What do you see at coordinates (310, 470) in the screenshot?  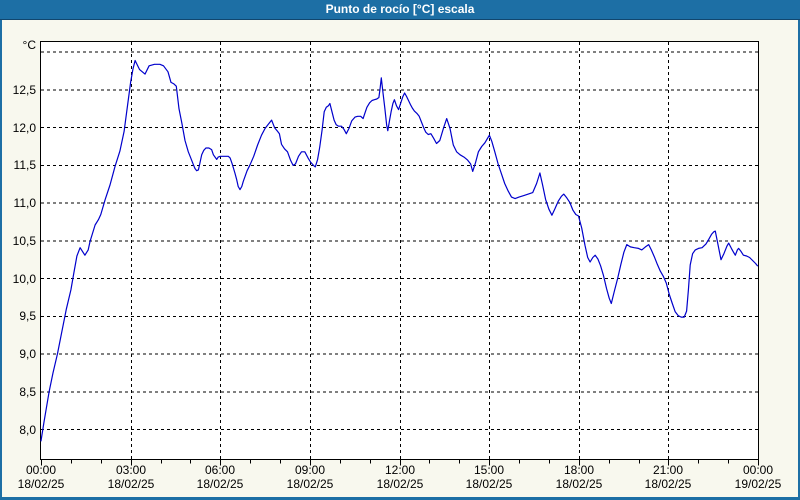 I see `x-tick-time: 09:00` at bounding box center [310, 470].